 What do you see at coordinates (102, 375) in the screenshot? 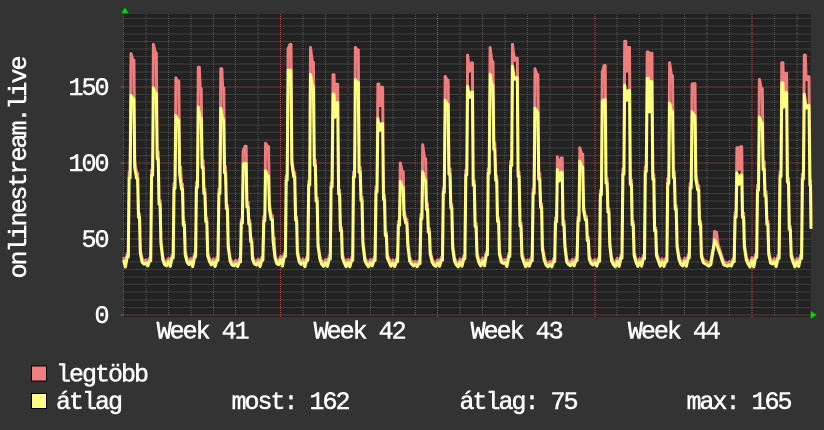
I see `svg-text: legtöbb` at bounding box center [102, 375].